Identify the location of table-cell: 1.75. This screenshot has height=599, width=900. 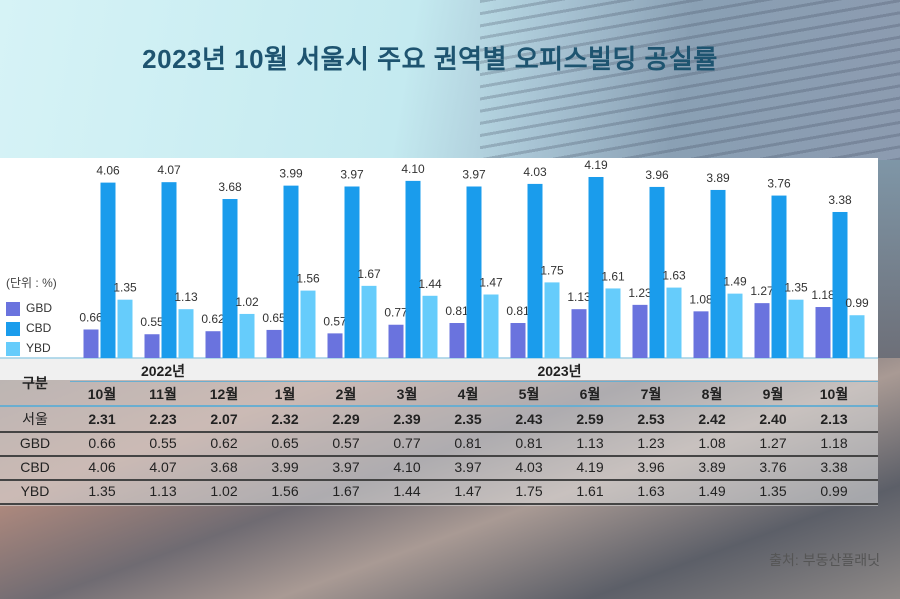
(529, 491).